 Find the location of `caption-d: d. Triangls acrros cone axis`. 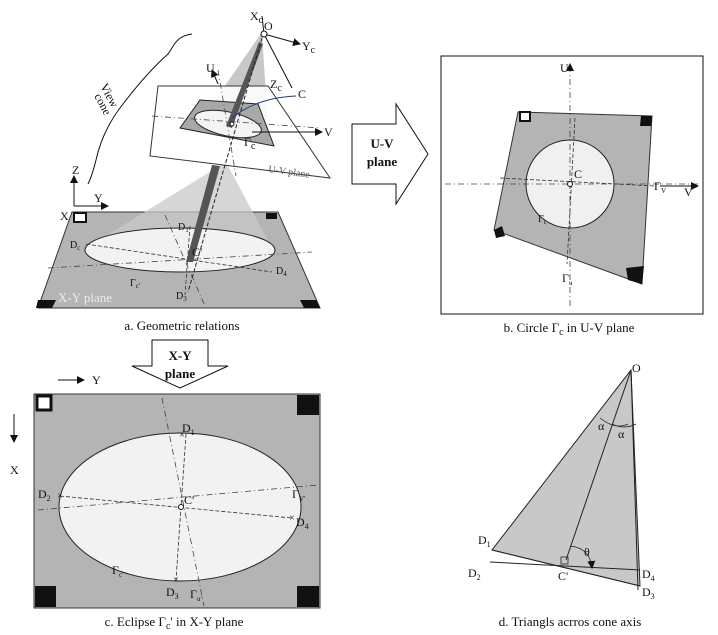

caption-d: d. Triangls acrros cone axis is located at coordinates (570, 621).